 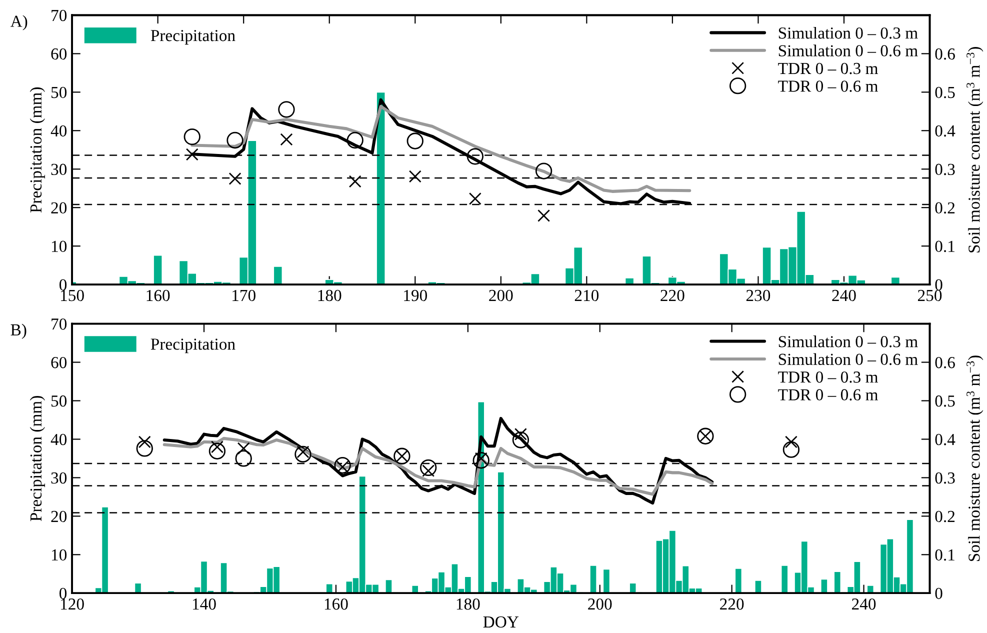 I want to click on x-tick-label: 140, so click(x=204, y=604).